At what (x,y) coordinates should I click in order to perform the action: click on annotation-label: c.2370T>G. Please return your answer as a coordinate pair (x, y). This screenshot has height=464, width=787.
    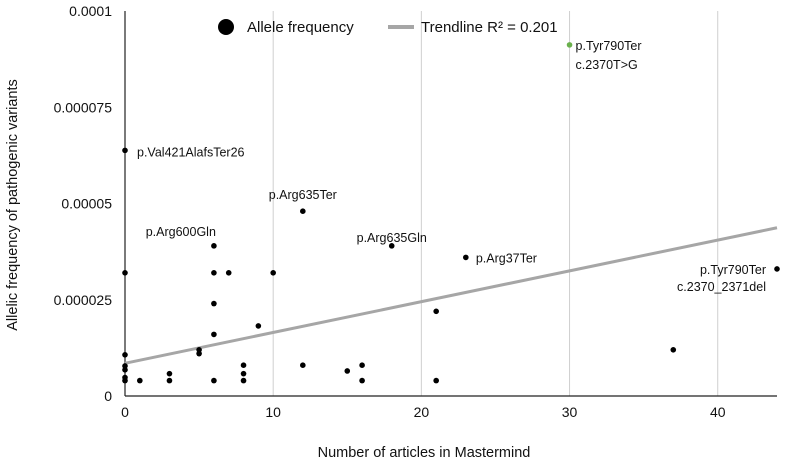
    Looking at the image, I should click on (607, 65).